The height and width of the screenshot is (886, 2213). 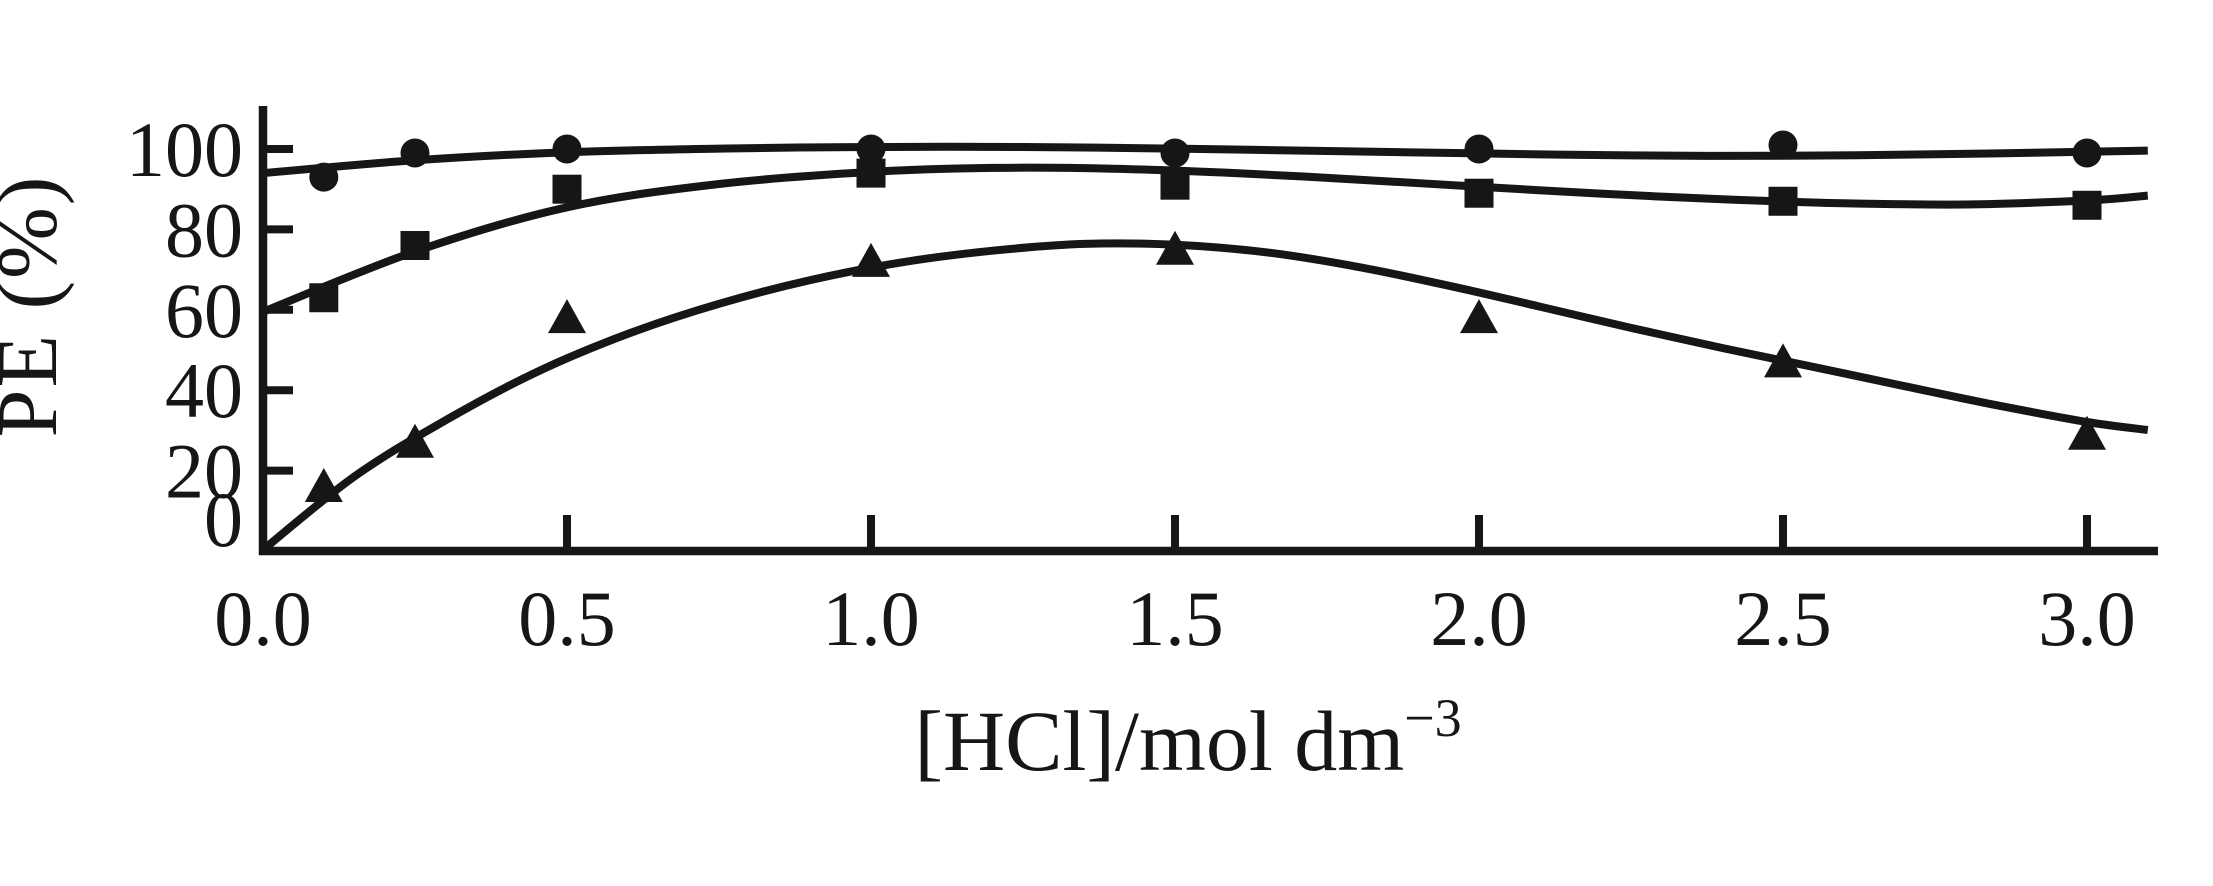 I want to click on y-tick-label: 60, so click(x=204, y=310).